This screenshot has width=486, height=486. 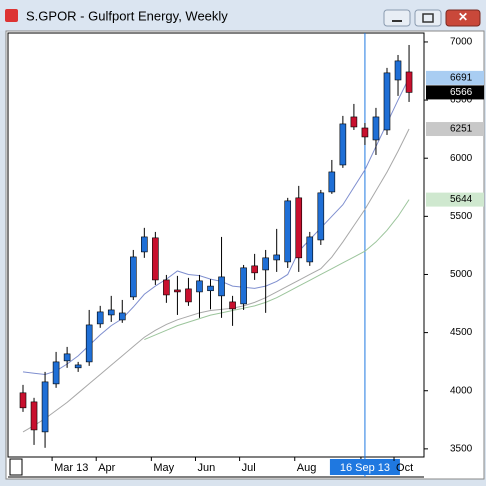 I want to click on price-label: 6566, so click(x=461, y=92).